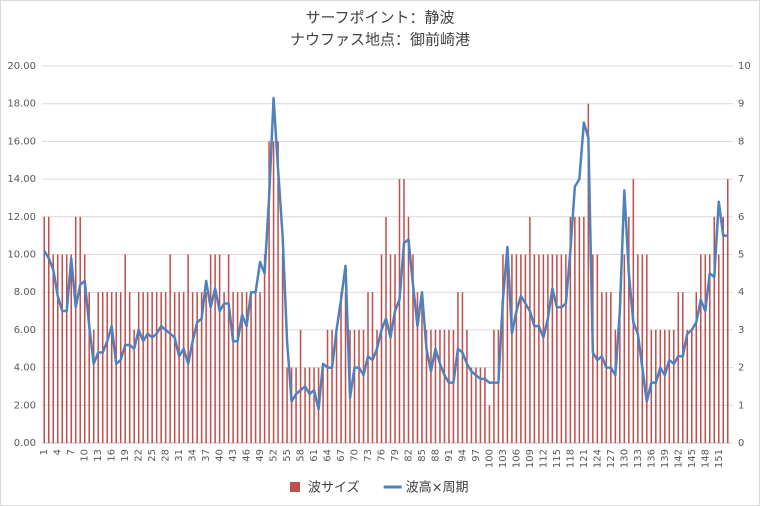 The height and width of the screenshot is (506, 760). What do you see at coordinates (301, 455) in the screenshot?
I see `x-tick-label: 58` at bounding box center [301, 455].